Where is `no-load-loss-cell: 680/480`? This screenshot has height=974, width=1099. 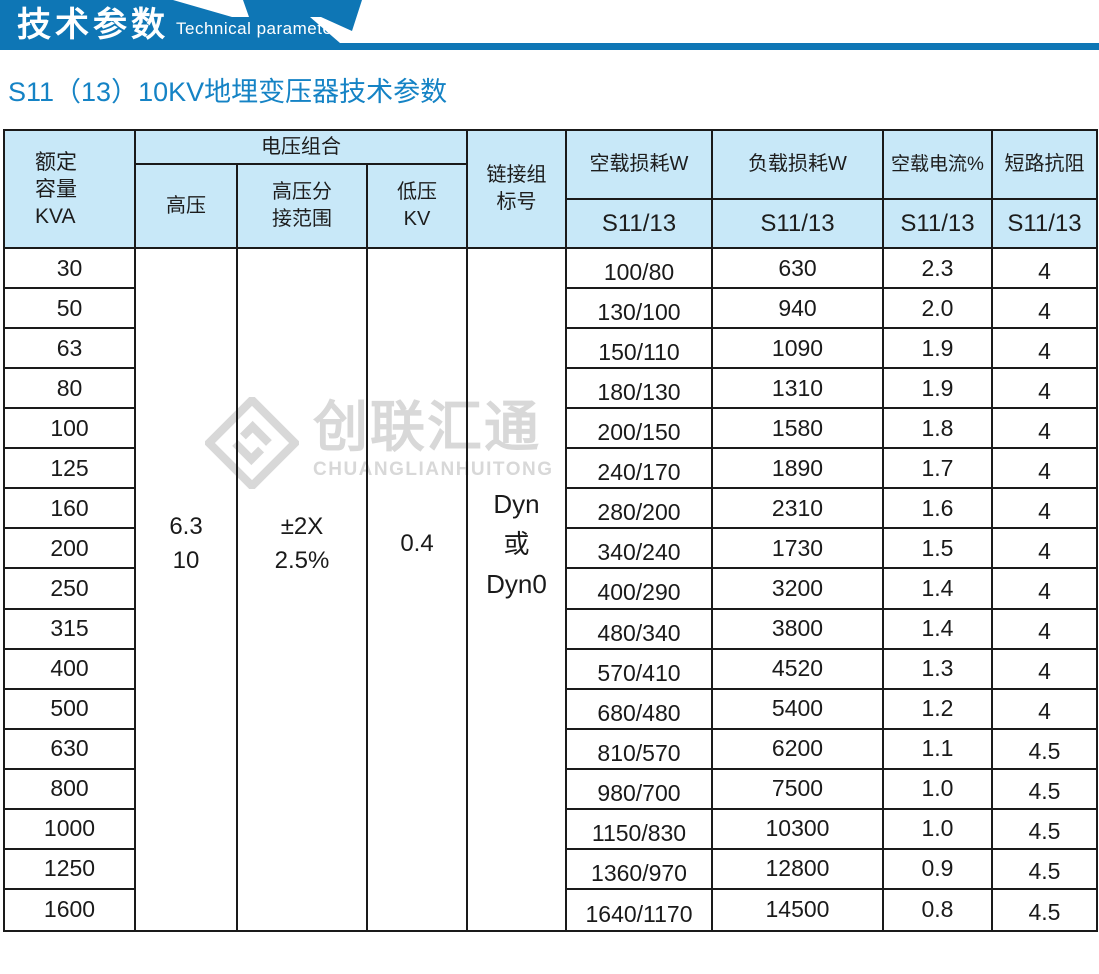 no-load-loss-cell: 680/480 is located at coordinates (639, 710).